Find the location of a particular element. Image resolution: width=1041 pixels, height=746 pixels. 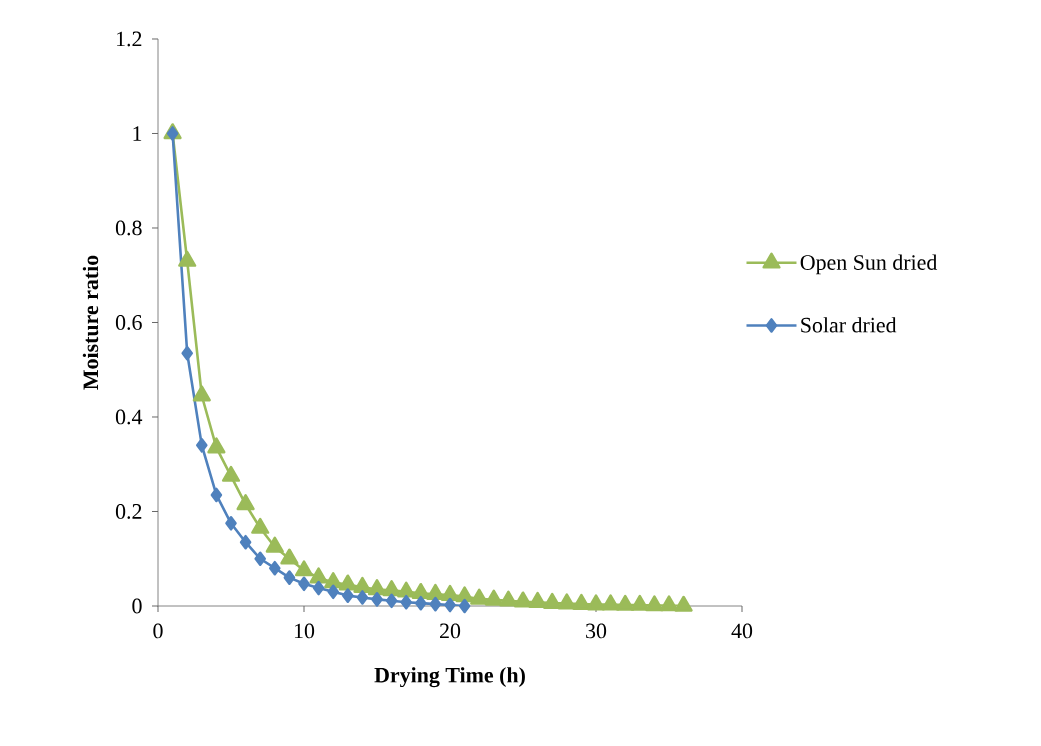

y-tick-label: 0 is located at coordinates (137, 606).